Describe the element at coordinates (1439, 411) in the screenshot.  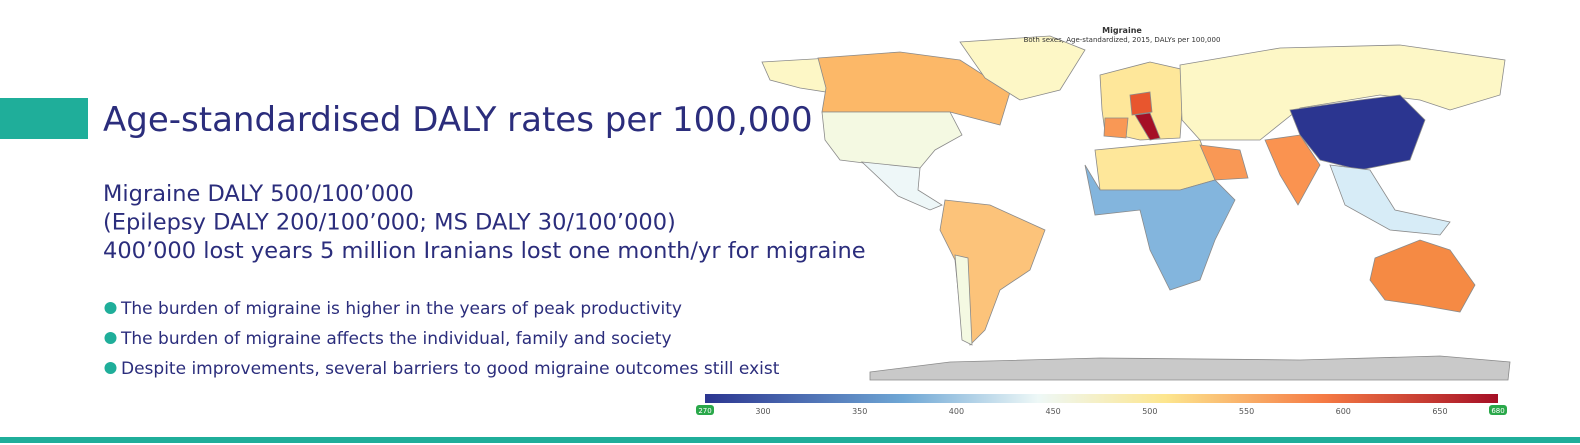
I see `scale-tick-label: 650` at that location.